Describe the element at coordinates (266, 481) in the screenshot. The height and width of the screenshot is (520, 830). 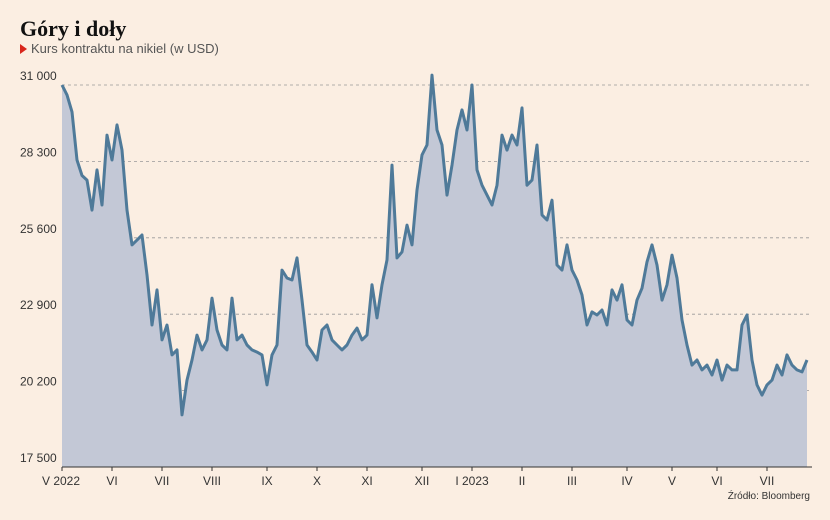
I see `x-tick-label: IX` at that location.